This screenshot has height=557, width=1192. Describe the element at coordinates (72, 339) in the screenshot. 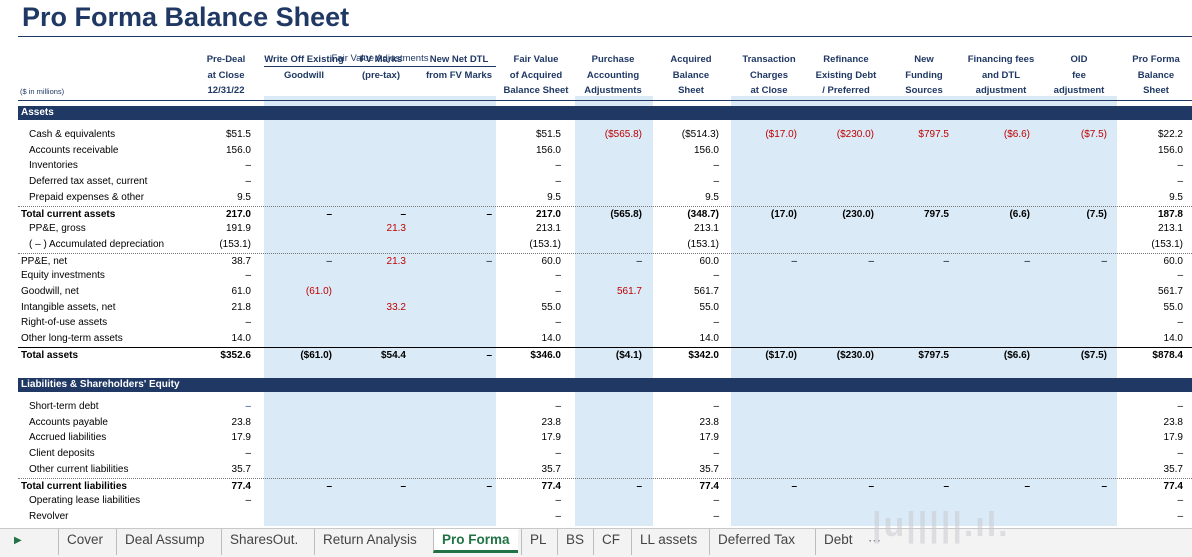

I see `row-label: Other long-term assets` at that location.